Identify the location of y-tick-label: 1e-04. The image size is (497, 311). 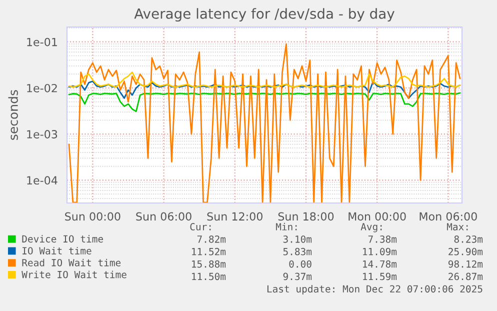
(42, 180).